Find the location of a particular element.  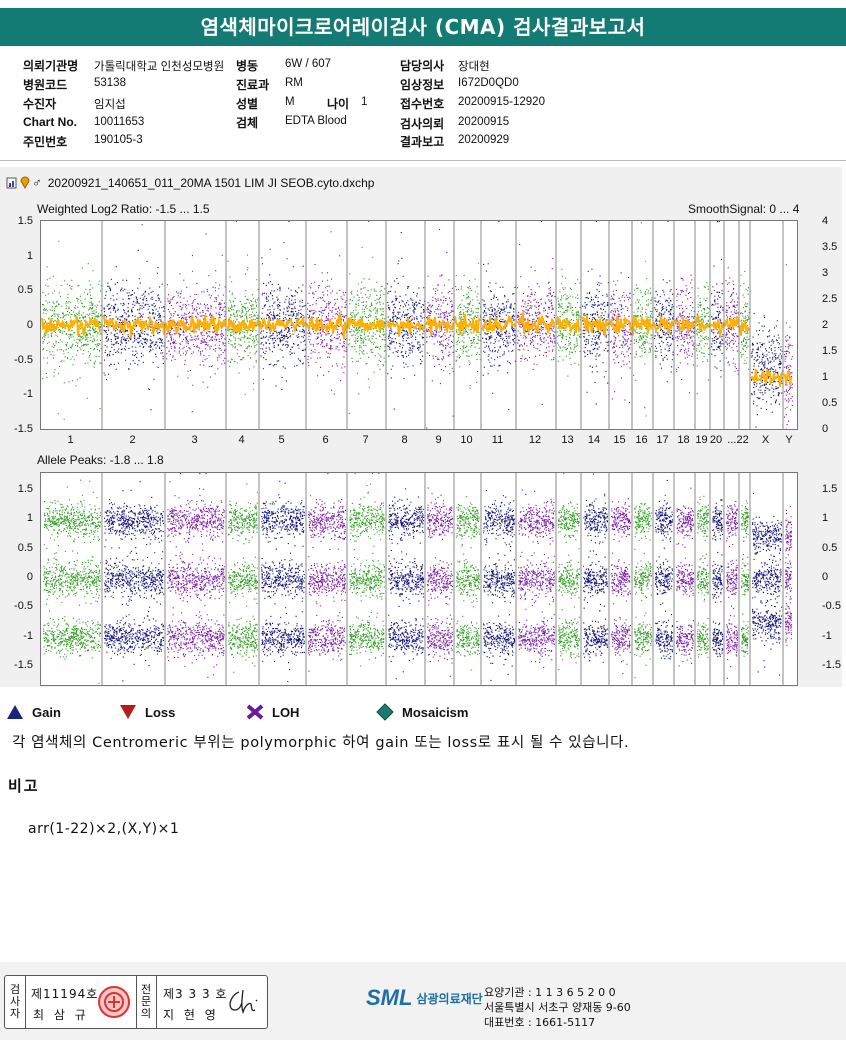

chromosome-label: 5 is located at coordinates (281, 440).